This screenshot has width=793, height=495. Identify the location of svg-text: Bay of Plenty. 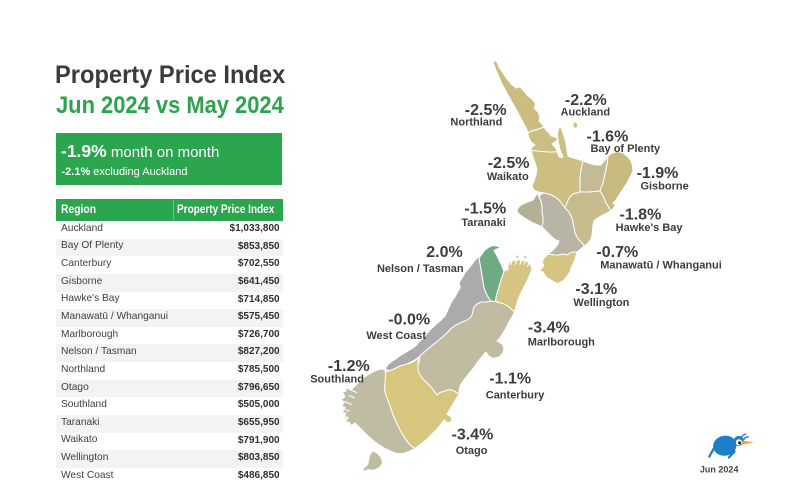
(625, 149).